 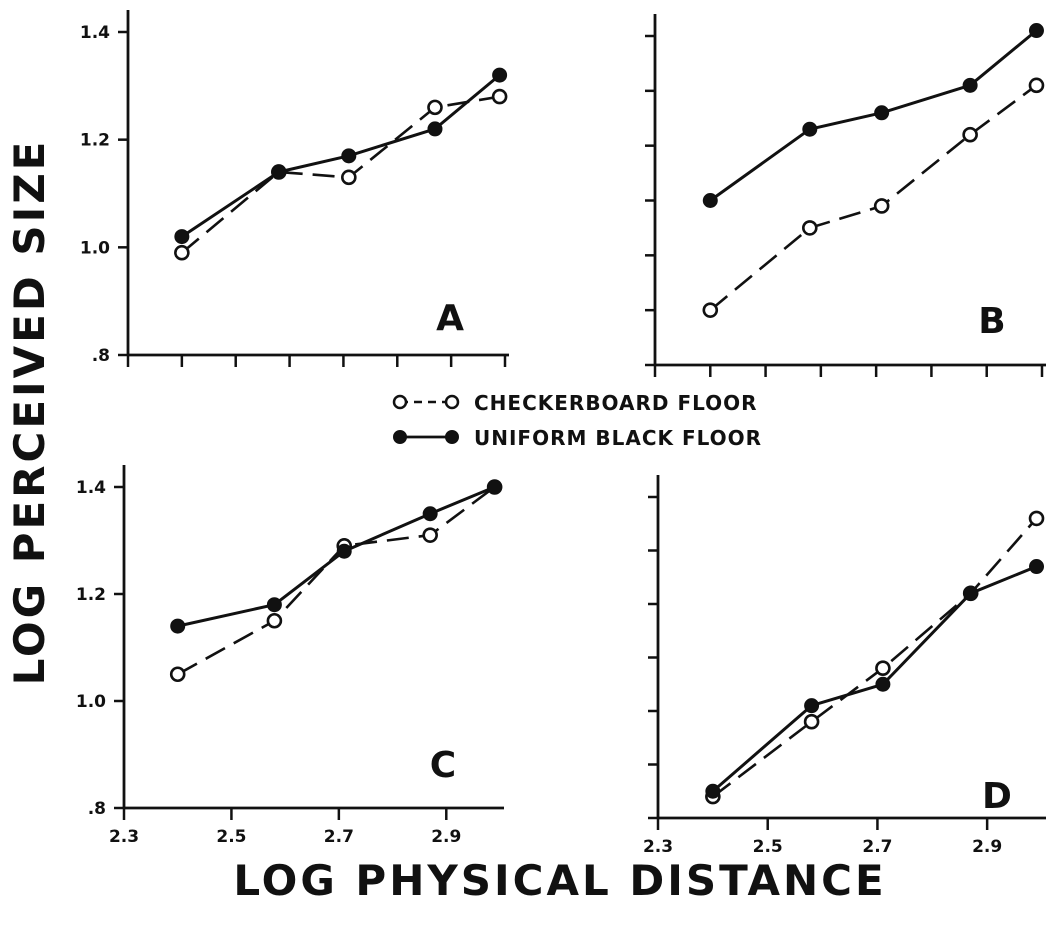 I want to click on panel-c-series-uniform-line, so click(x=336, y=556).